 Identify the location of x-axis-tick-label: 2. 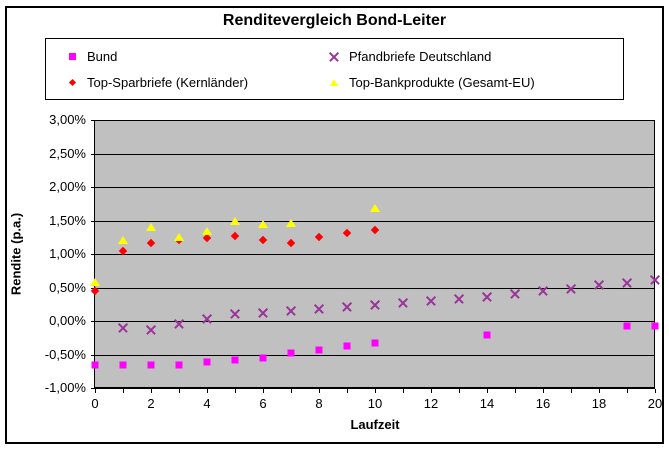
(151, 403).